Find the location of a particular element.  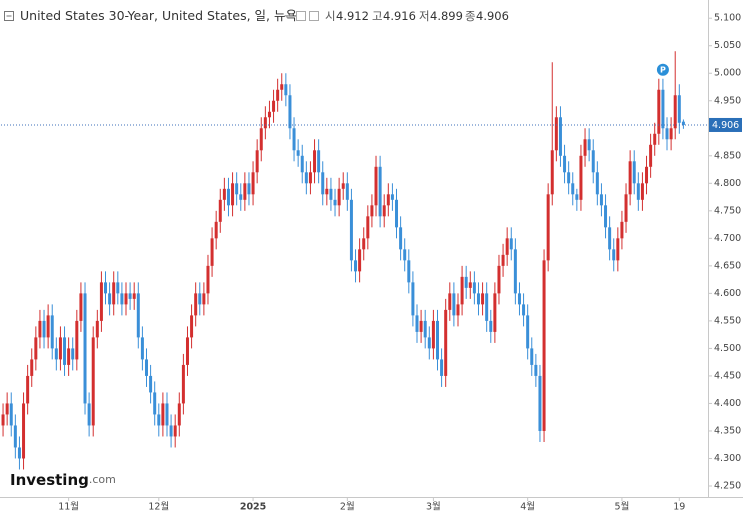

x-tick-label: 12월 is located at coordinates (158, 507).